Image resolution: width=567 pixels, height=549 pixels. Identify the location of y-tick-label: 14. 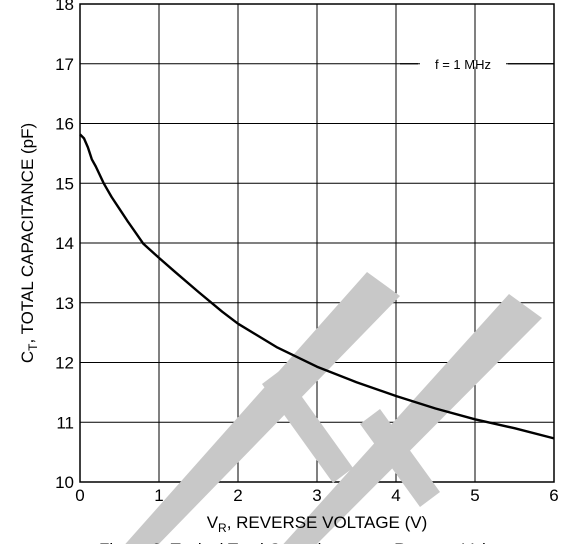
(64, 243).